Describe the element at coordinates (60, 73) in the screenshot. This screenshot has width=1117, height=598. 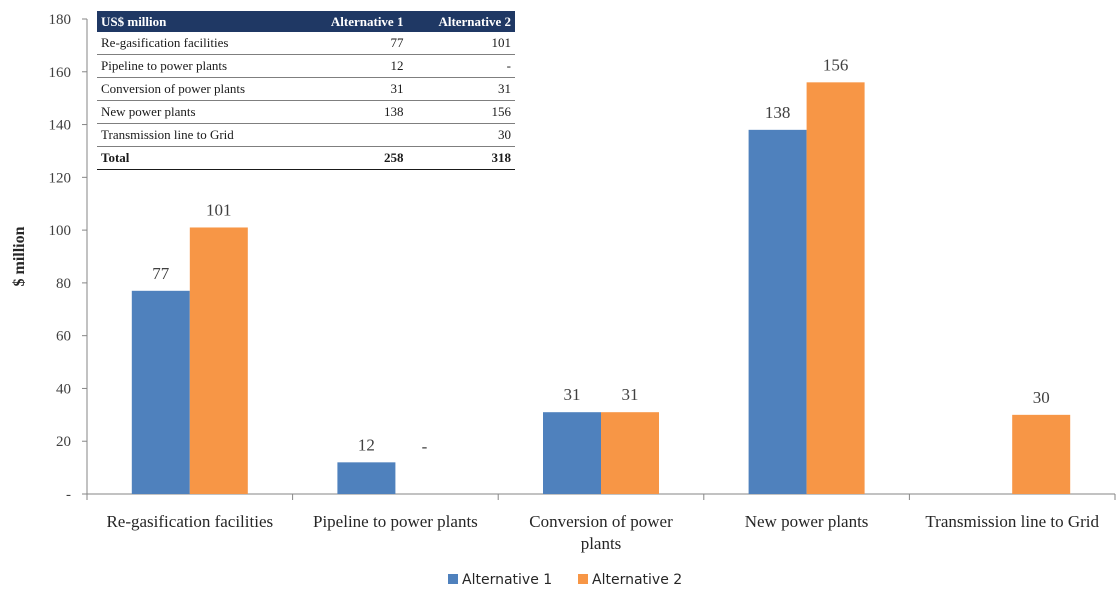
I see `y-tick-label: 160` at that location.